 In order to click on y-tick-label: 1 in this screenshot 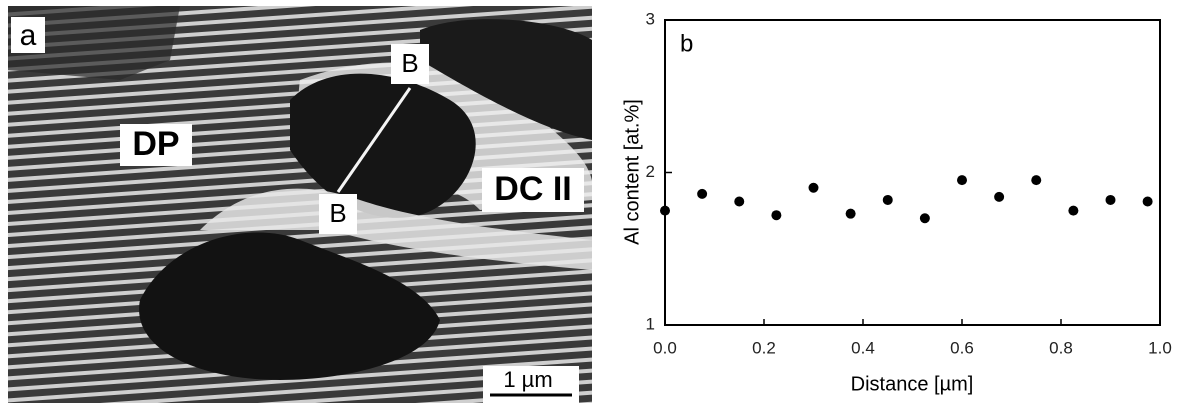, I will do `click(650, 323)`.